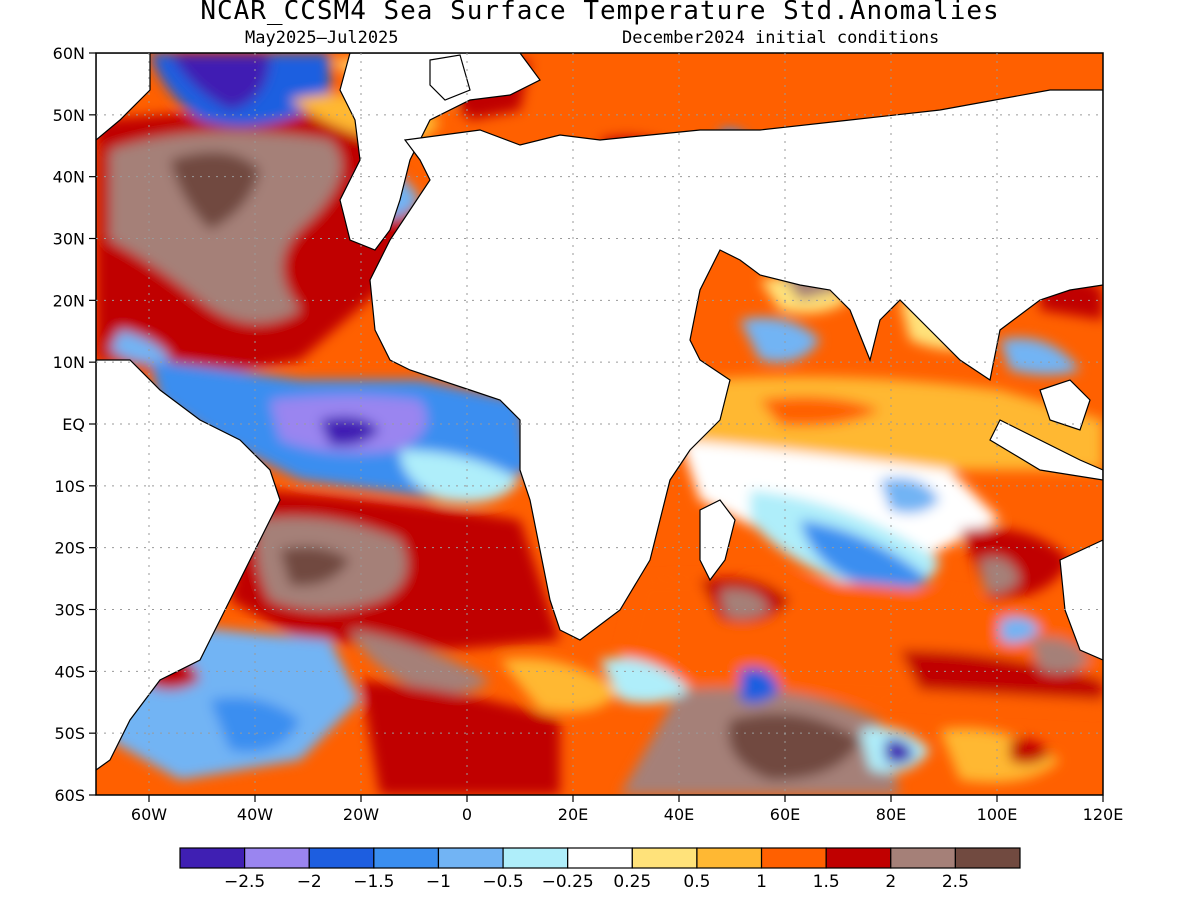 The image size is (1200, 900). I want to click on colorbar-label: 0.25, so click(632, 882).